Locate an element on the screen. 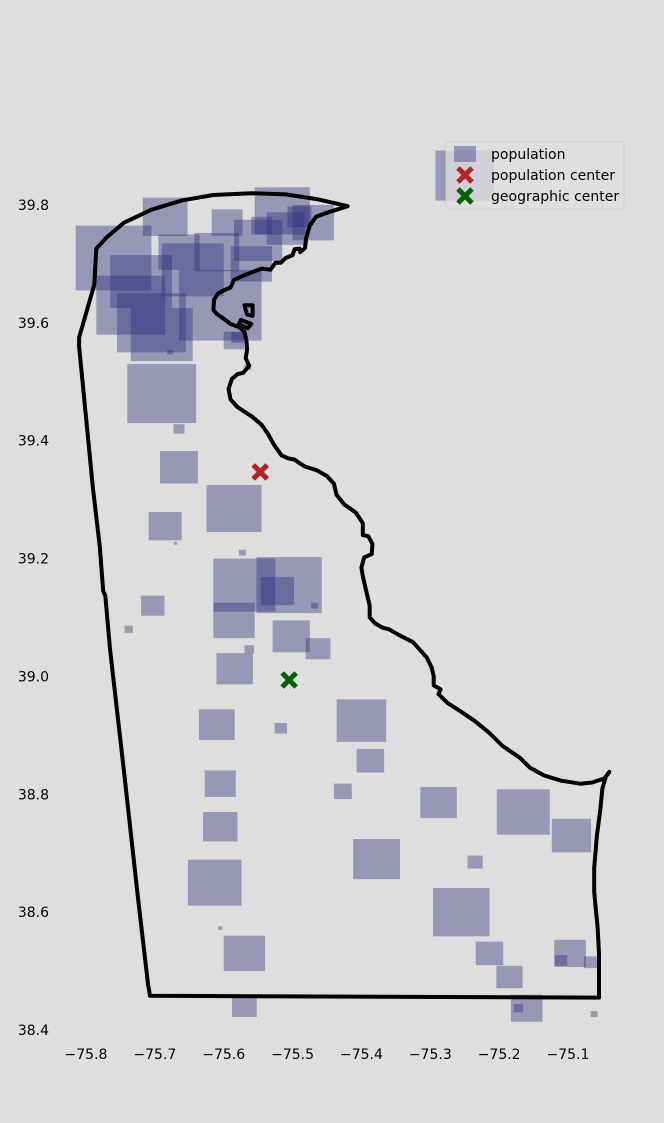 The image size is (664, 1123). y-tick-label: 39.4 is located at coordinates (33, 442).